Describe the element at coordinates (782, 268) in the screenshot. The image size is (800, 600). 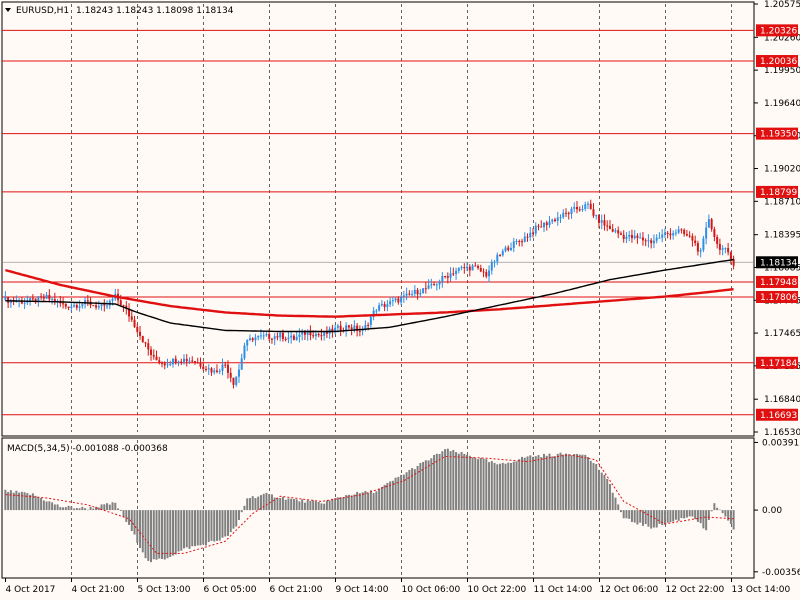
I see `price-tick-label: 1.18085` at that location.